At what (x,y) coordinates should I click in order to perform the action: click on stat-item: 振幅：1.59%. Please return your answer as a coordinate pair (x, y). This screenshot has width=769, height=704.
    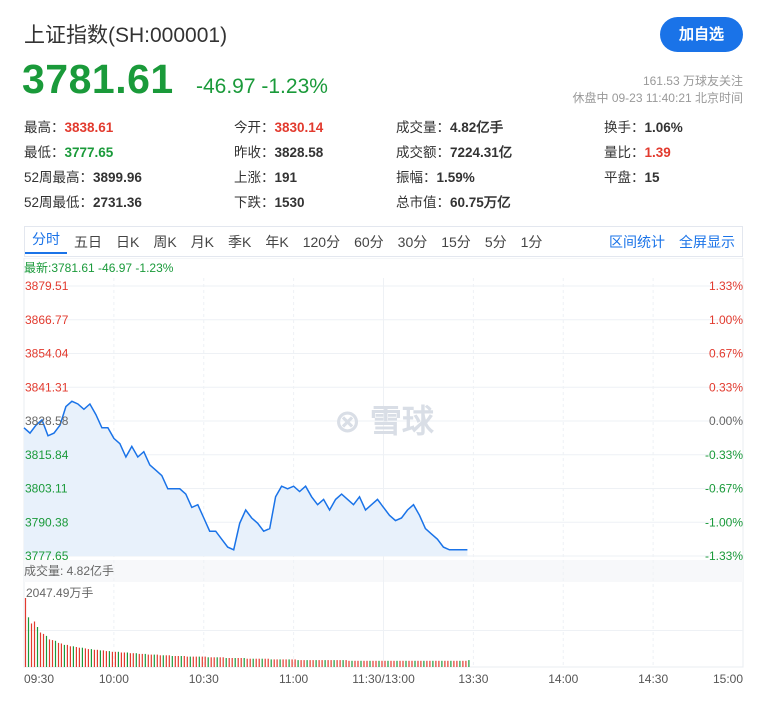
    Looking at the image, I should click on (435, 176).